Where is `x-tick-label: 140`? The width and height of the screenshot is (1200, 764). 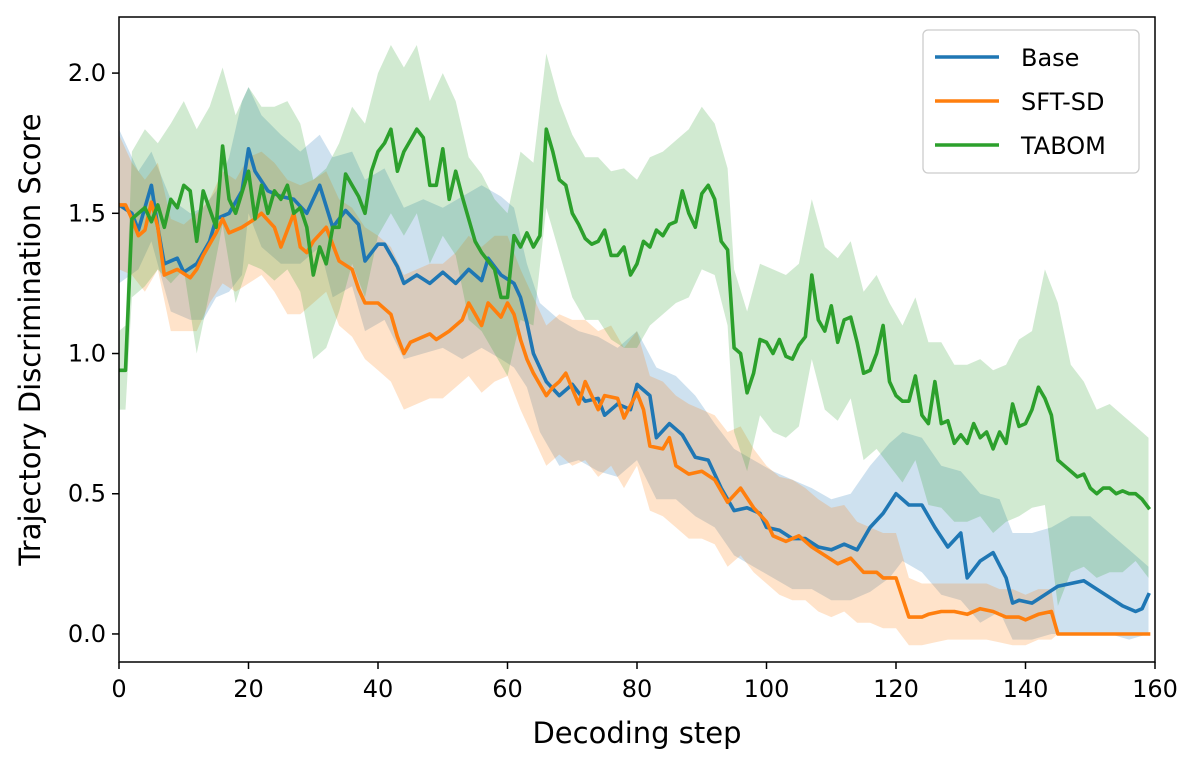
x-tick-label: 140 is located at coordinates (1026, 689).